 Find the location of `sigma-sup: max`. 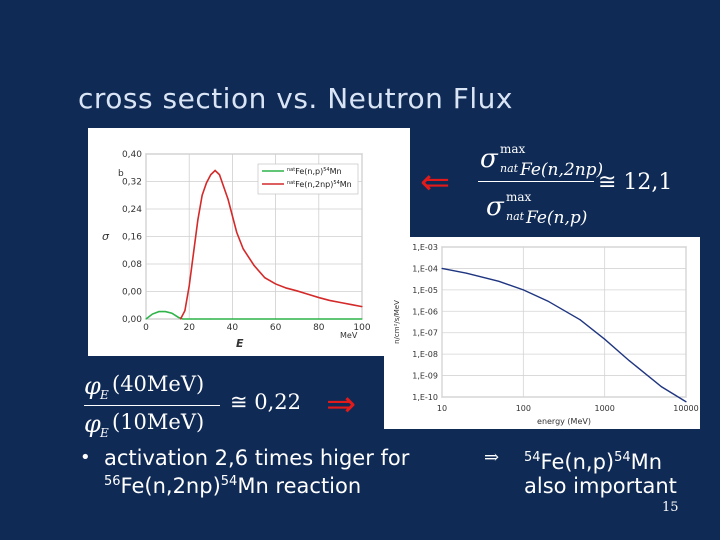

sigma-sup: max is located at coordinates (513, 149).